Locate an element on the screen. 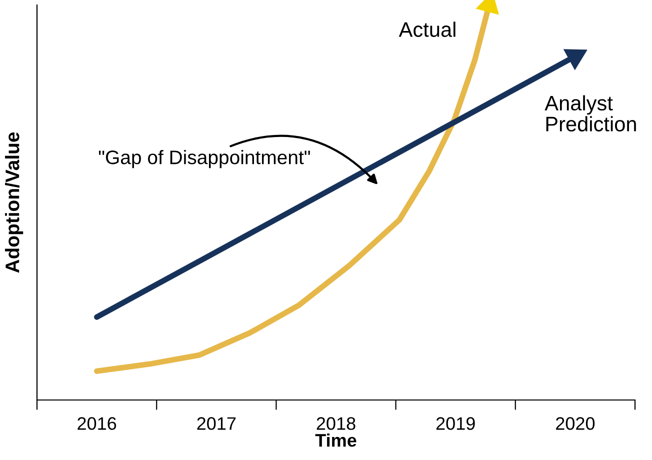  y-axis-title: Adoption/Value is located at coordinates (14, 202).